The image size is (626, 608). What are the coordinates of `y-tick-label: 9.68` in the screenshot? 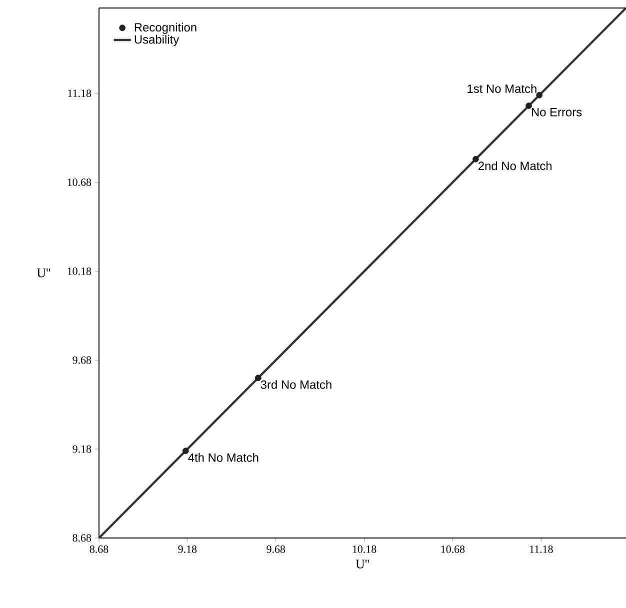 It's located at (82, 360).